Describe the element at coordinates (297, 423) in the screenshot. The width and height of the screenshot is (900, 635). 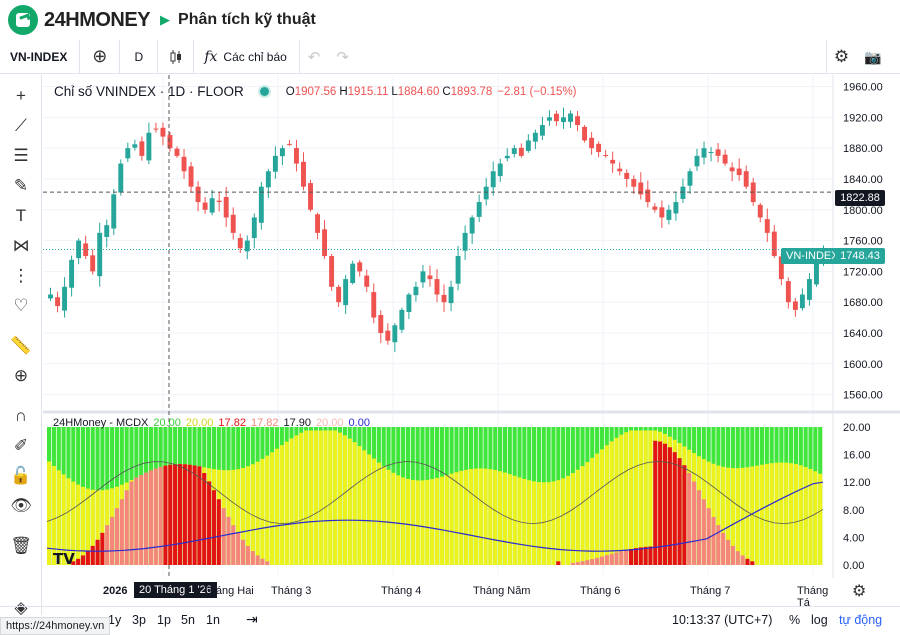
I see `indicator-value-5: 17.90` at that location.